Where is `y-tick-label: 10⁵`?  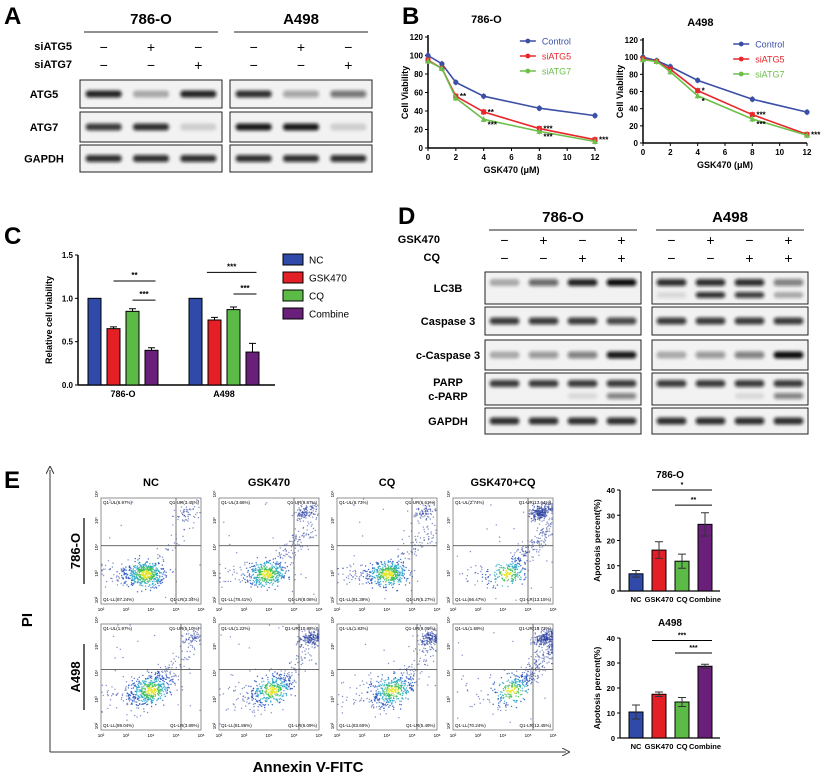 y-tick-label: 10⁵ is located at coordinates (214, 520).